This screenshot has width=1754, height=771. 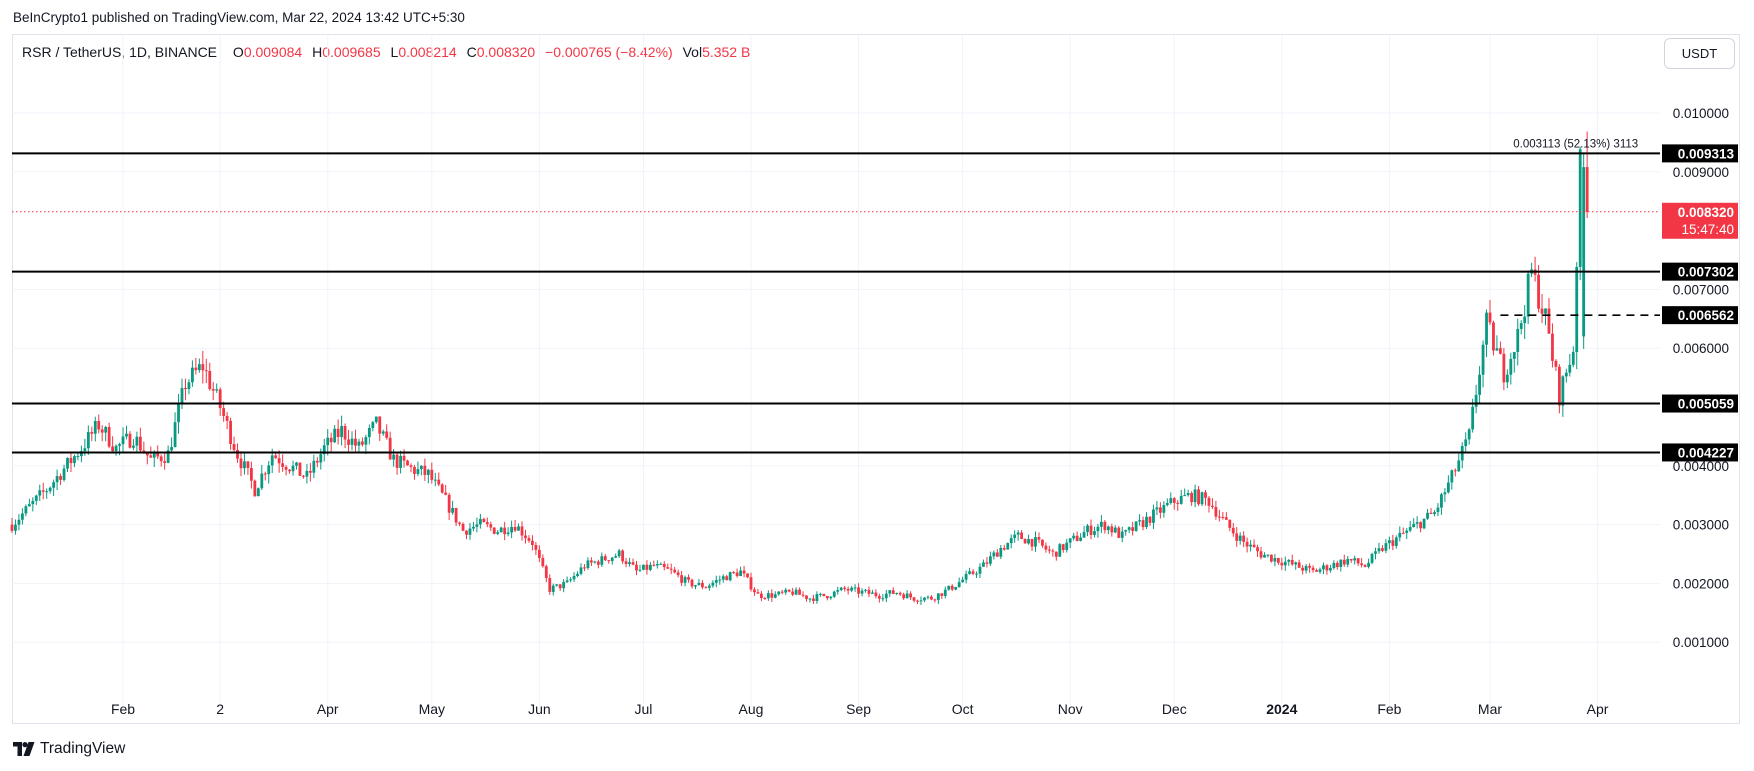 I want to click on currency-button: USDT, so click(x=1699, y=53).